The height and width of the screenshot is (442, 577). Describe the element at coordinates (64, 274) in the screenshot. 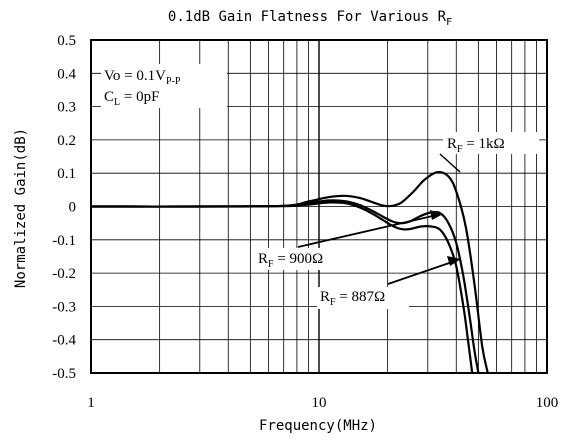

I see `y-tick-label: -0.2` at that location.